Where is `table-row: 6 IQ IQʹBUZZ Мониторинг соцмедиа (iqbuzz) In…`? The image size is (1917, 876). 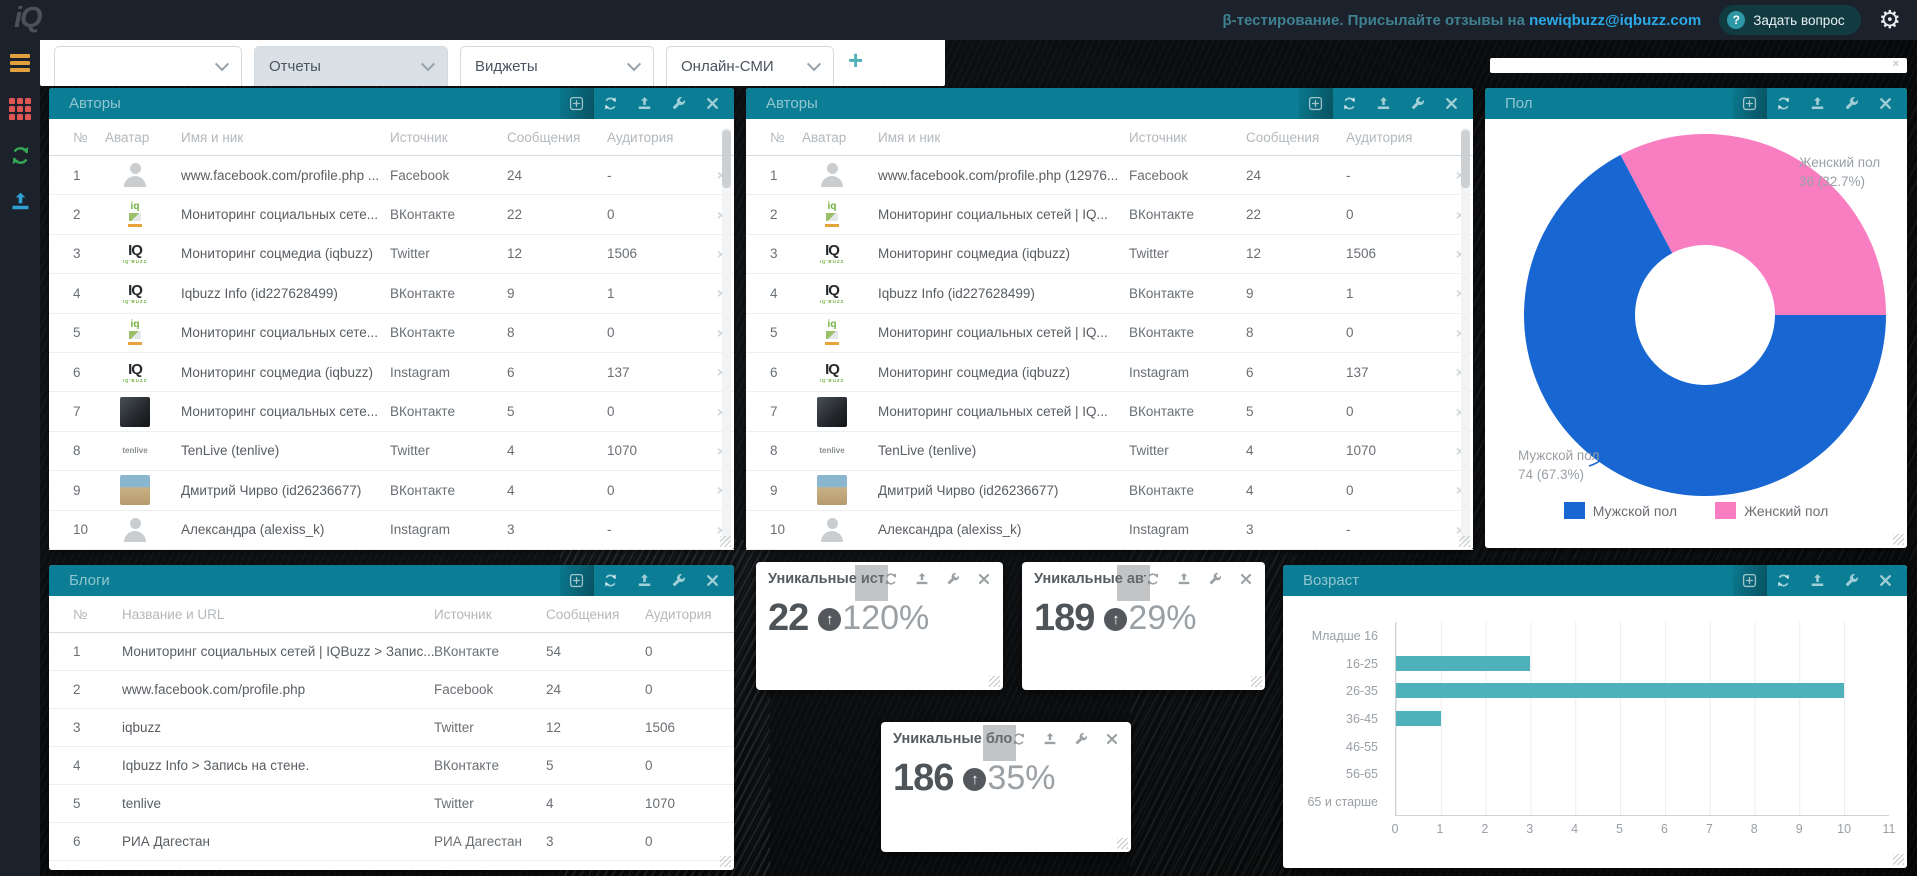
table-row: 6 IQ IQʹBUZZ Мониторинг соцмедиа (iqbuzz) In… is located at coordinates (391, 373).